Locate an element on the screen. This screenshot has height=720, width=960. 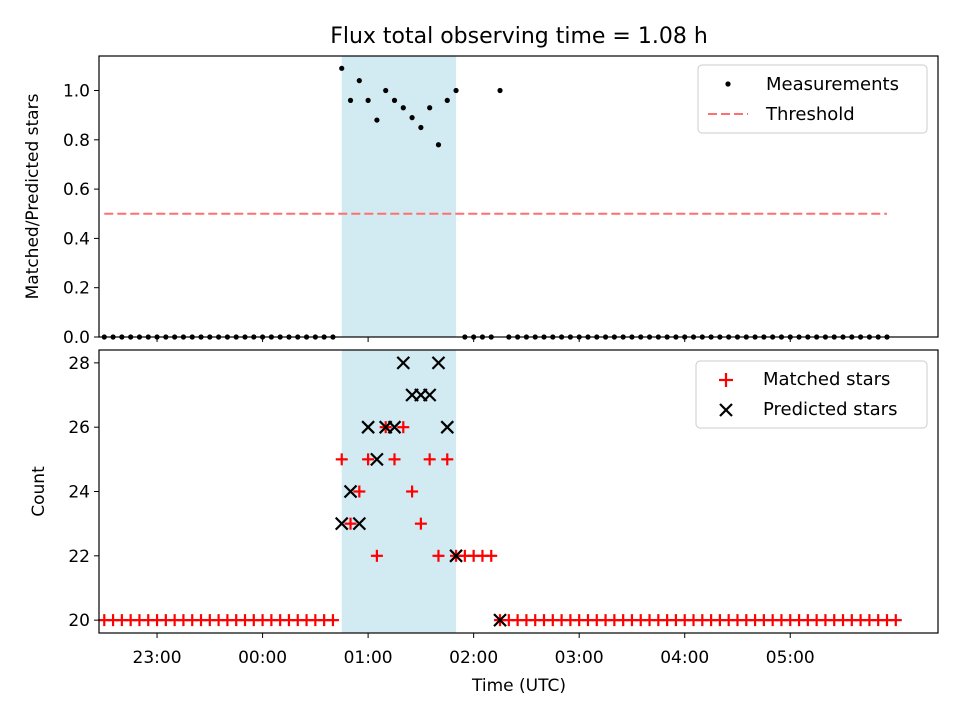
count-legend: Matched stars Predicted stars is located at coordinates (811, 394).